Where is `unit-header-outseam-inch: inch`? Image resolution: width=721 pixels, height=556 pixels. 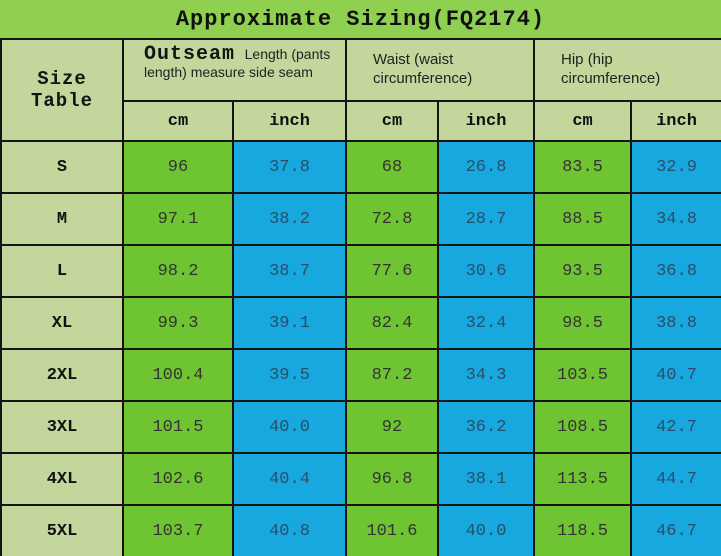 unit-header-outseam-inch: inch is located at coordinates (289, 121).